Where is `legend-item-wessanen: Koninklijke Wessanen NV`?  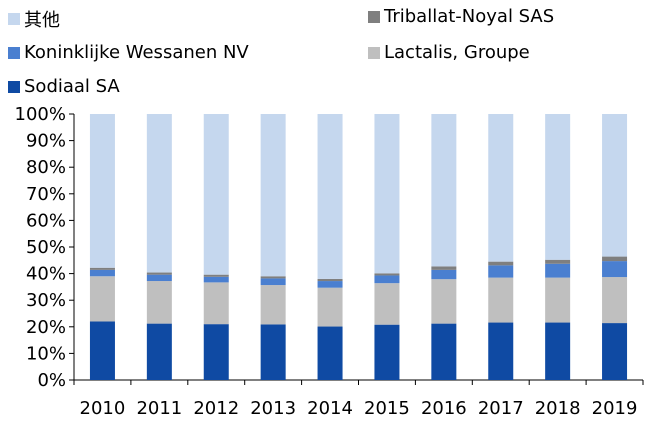
legend-item-wessanen: Koninklijke Wessanen NV is located at coordinates (128, 52).